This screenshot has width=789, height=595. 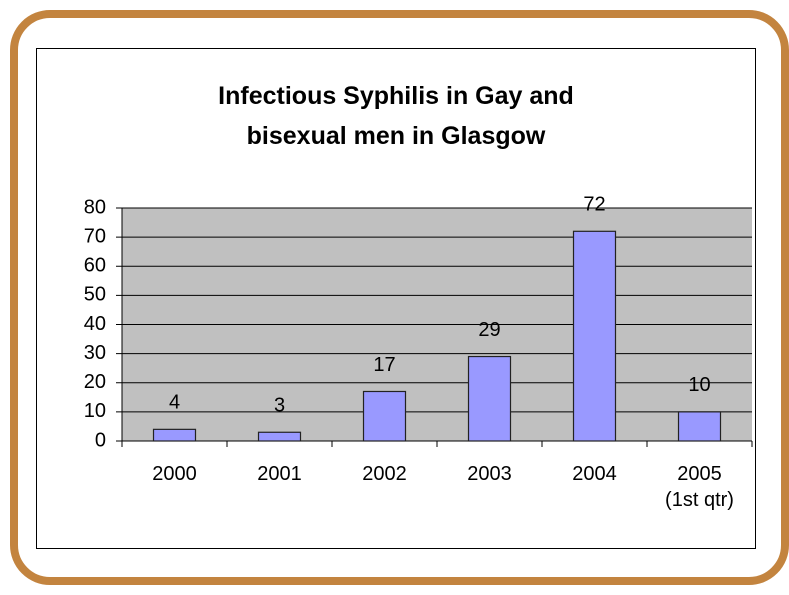 I want to click on y-tick-label: 80, so click(x=95, y=207).